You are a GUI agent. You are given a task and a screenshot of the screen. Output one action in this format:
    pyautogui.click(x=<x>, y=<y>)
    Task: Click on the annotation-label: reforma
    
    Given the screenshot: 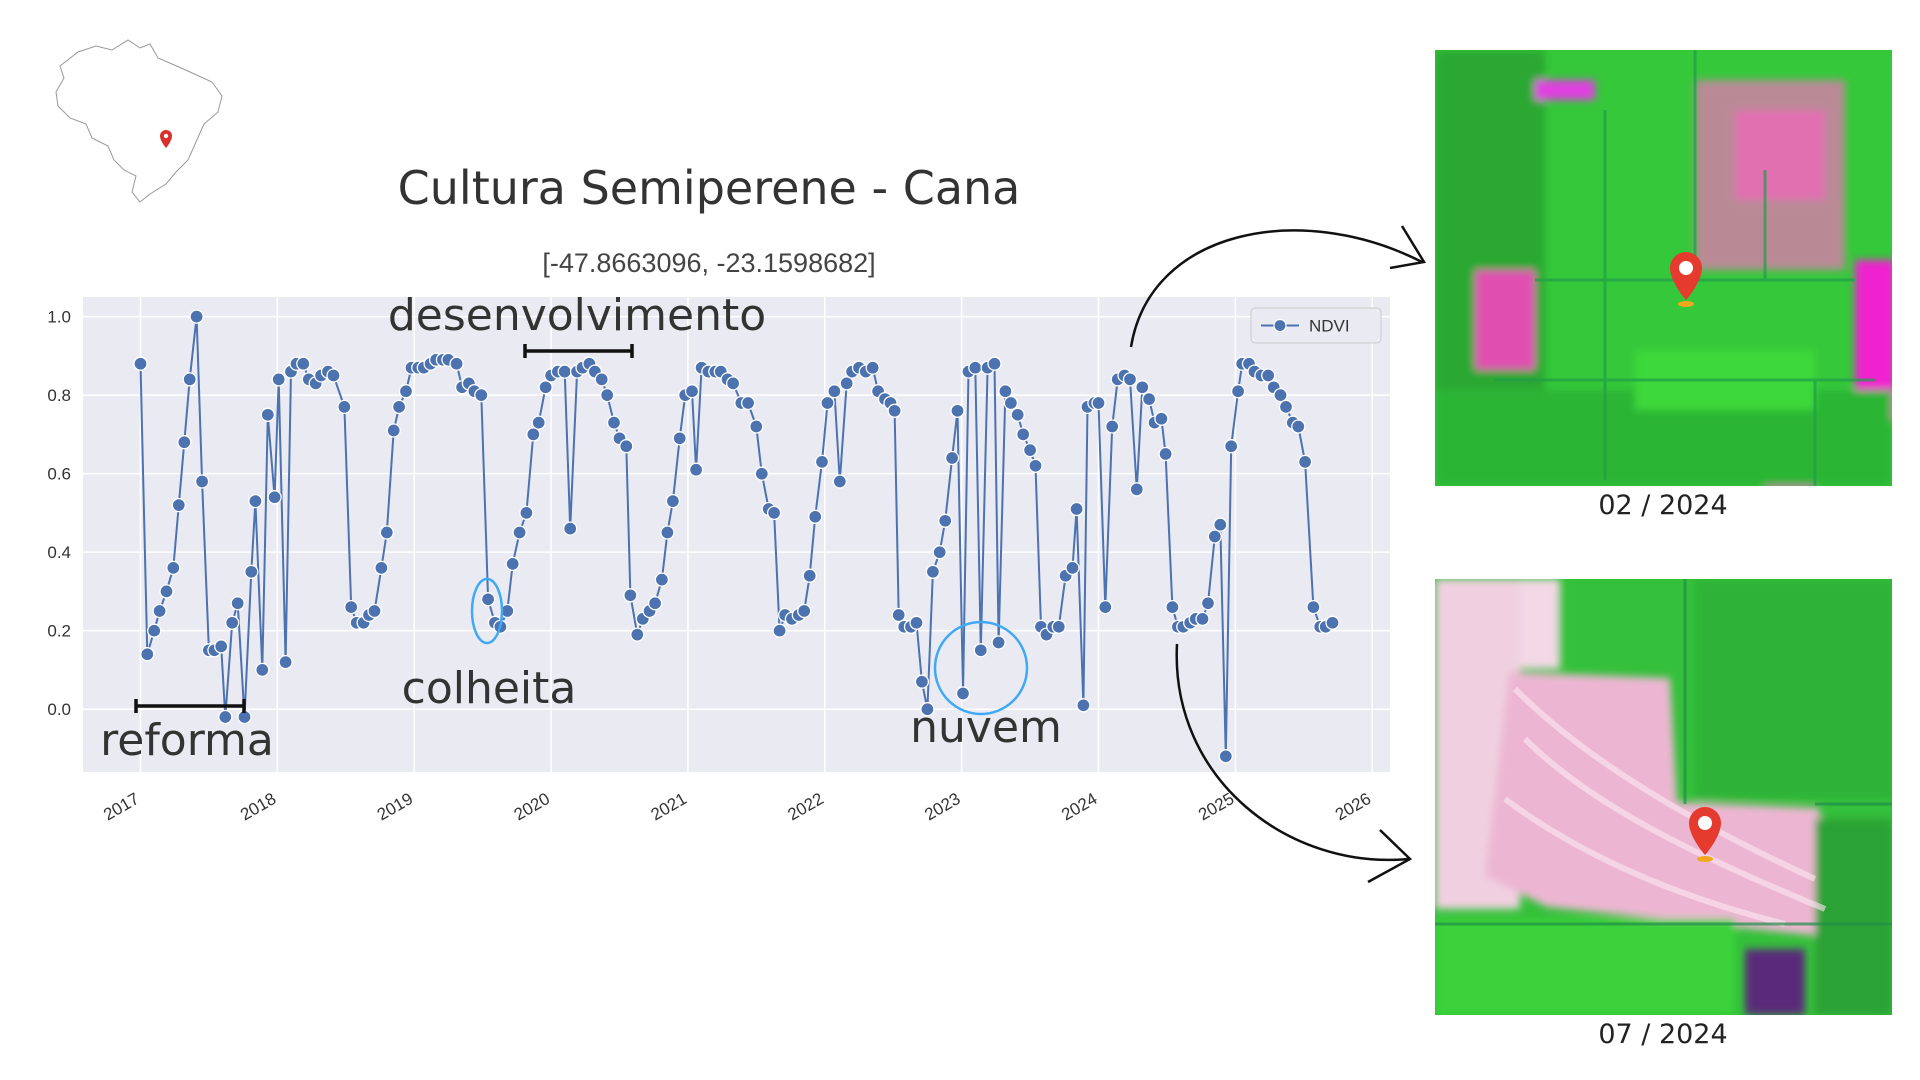 What is the action you would take?
    pyautogui.click(x=187, y=740)
    